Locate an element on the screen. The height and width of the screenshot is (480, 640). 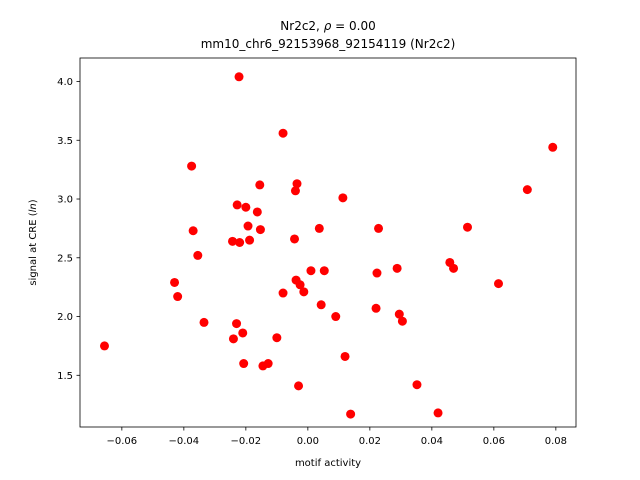
chart-title-line1: Nr2c2, ρ = 0.00 is located at coordinates (327, 26).